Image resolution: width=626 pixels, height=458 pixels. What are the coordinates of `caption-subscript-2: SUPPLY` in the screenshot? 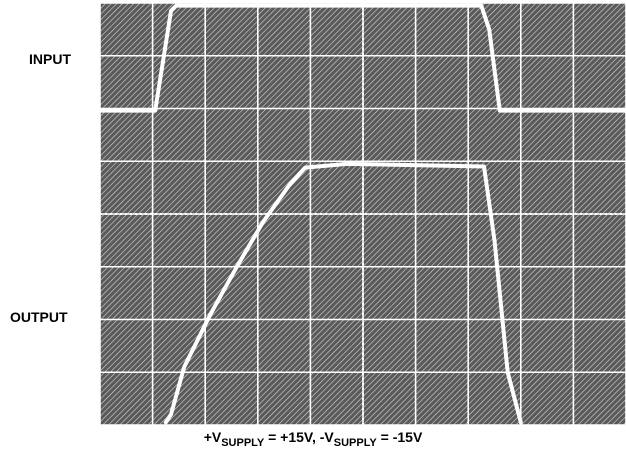 It's located at (355, 443).